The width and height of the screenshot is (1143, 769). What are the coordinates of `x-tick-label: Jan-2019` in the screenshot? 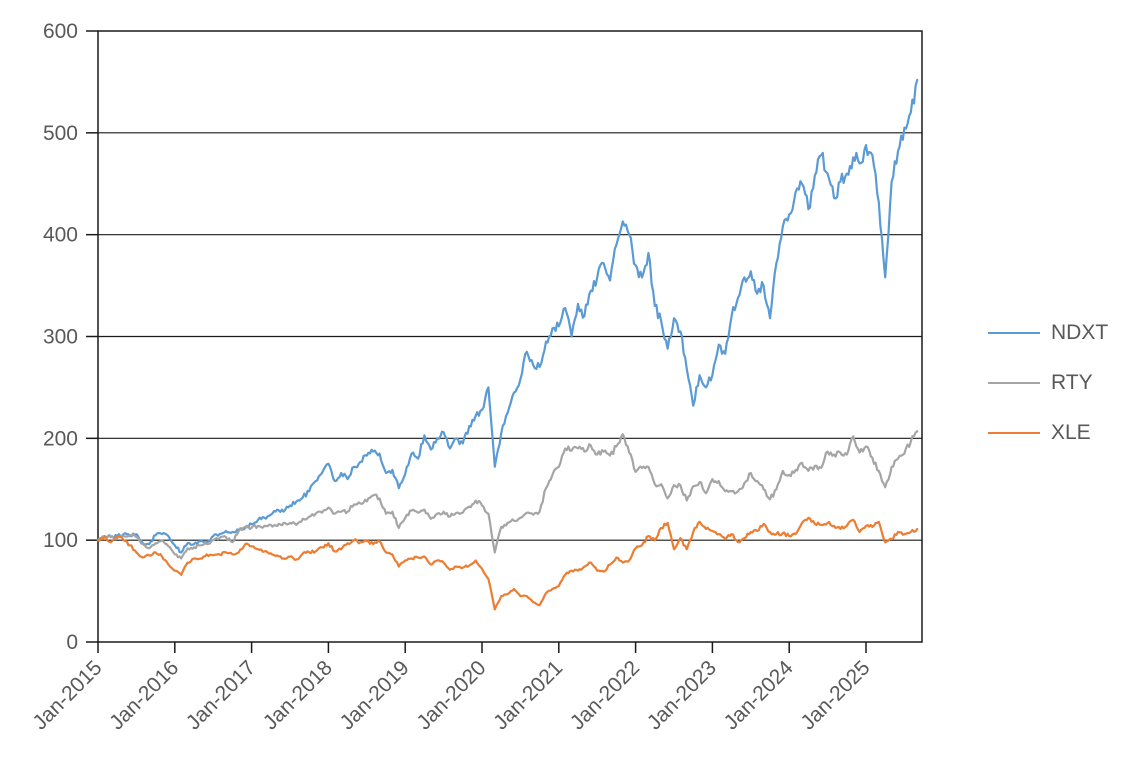 It's located at (375, 695).